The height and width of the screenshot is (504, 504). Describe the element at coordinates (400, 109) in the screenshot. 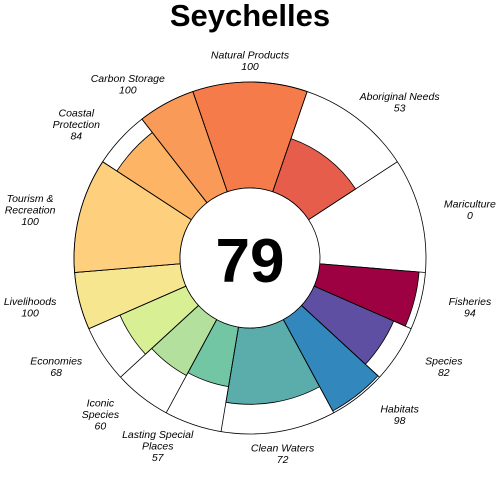

I see `goal-score-value: 53` at that location.